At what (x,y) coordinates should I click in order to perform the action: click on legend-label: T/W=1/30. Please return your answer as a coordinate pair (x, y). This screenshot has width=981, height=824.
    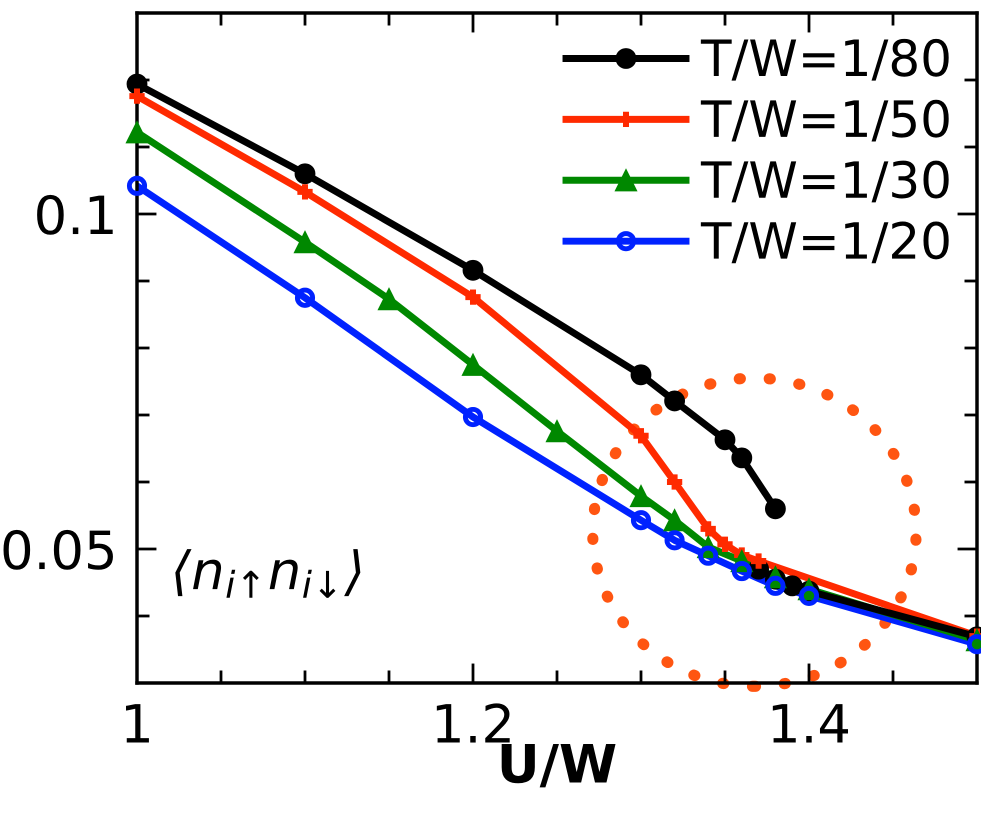
    Looking at the image, I should click on (824, 181).